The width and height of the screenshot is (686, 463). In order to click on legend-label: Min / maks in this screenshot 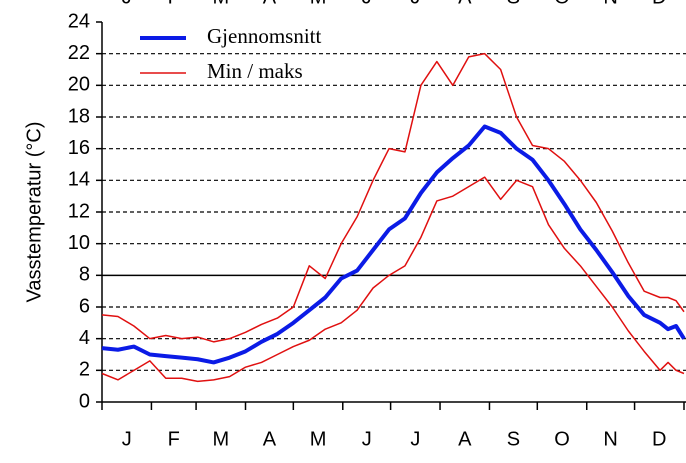, I will do `click(255, 71)`.